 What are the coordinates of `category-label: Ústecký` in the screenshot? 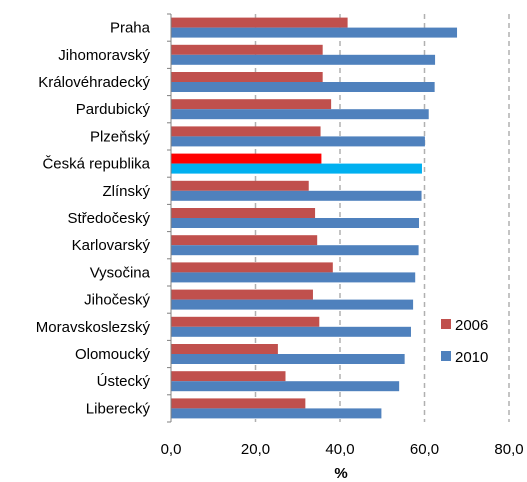 It's located at (124, 381).